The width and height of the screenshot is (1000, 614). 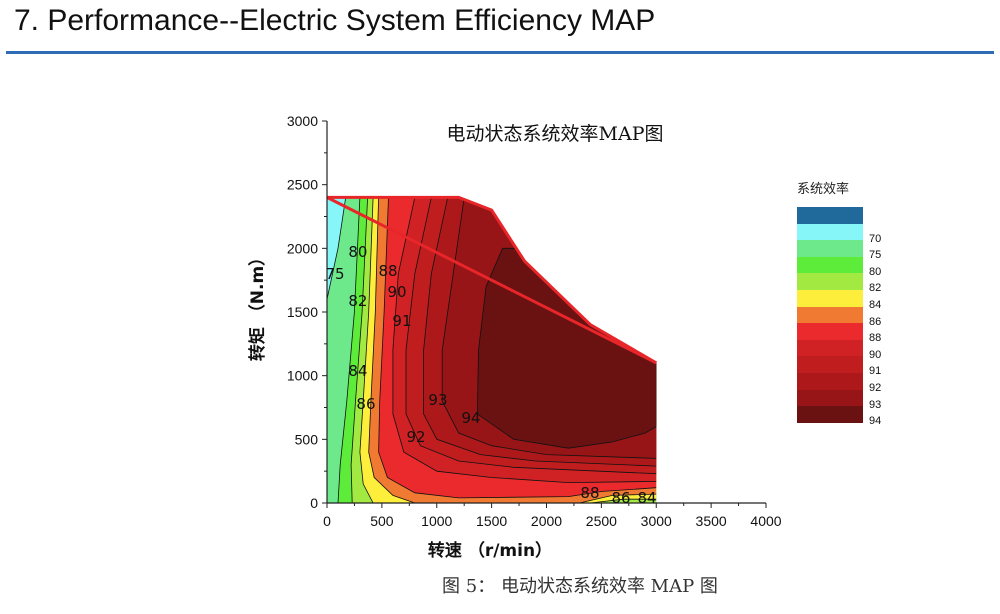 What do you see at coordinates (396, 292) in the screenshot?
I see `contour-label: 90` at bounding box center [396, 292].